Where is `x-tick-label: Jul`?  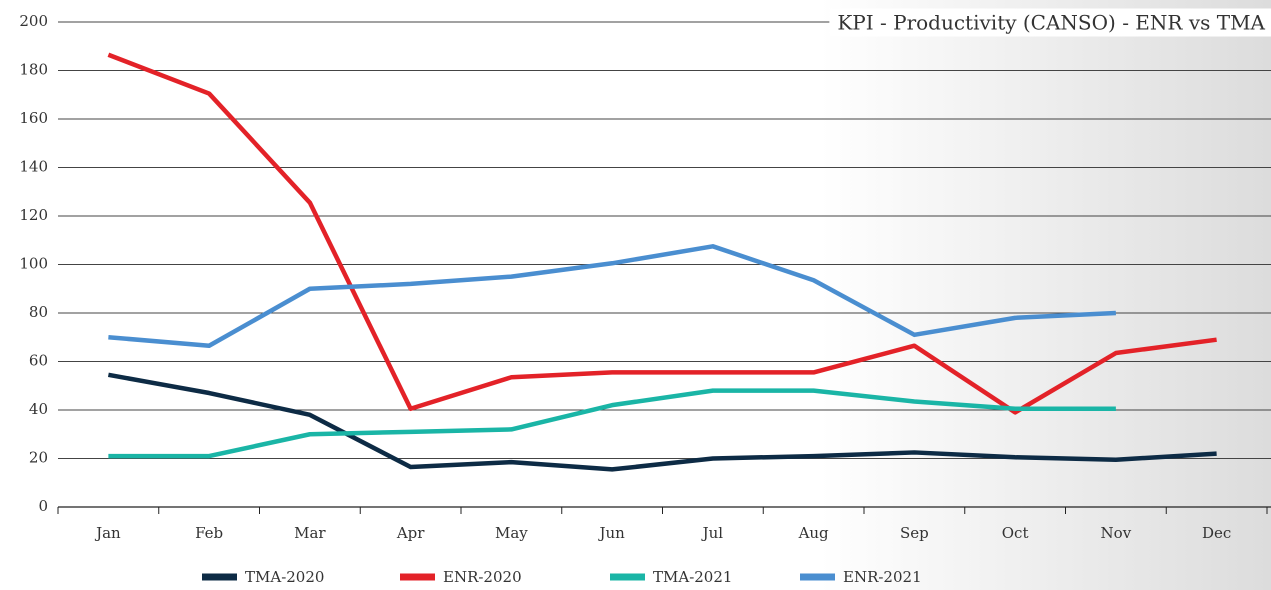 x-tick-label: Jul is located at coordinates (712, 533).